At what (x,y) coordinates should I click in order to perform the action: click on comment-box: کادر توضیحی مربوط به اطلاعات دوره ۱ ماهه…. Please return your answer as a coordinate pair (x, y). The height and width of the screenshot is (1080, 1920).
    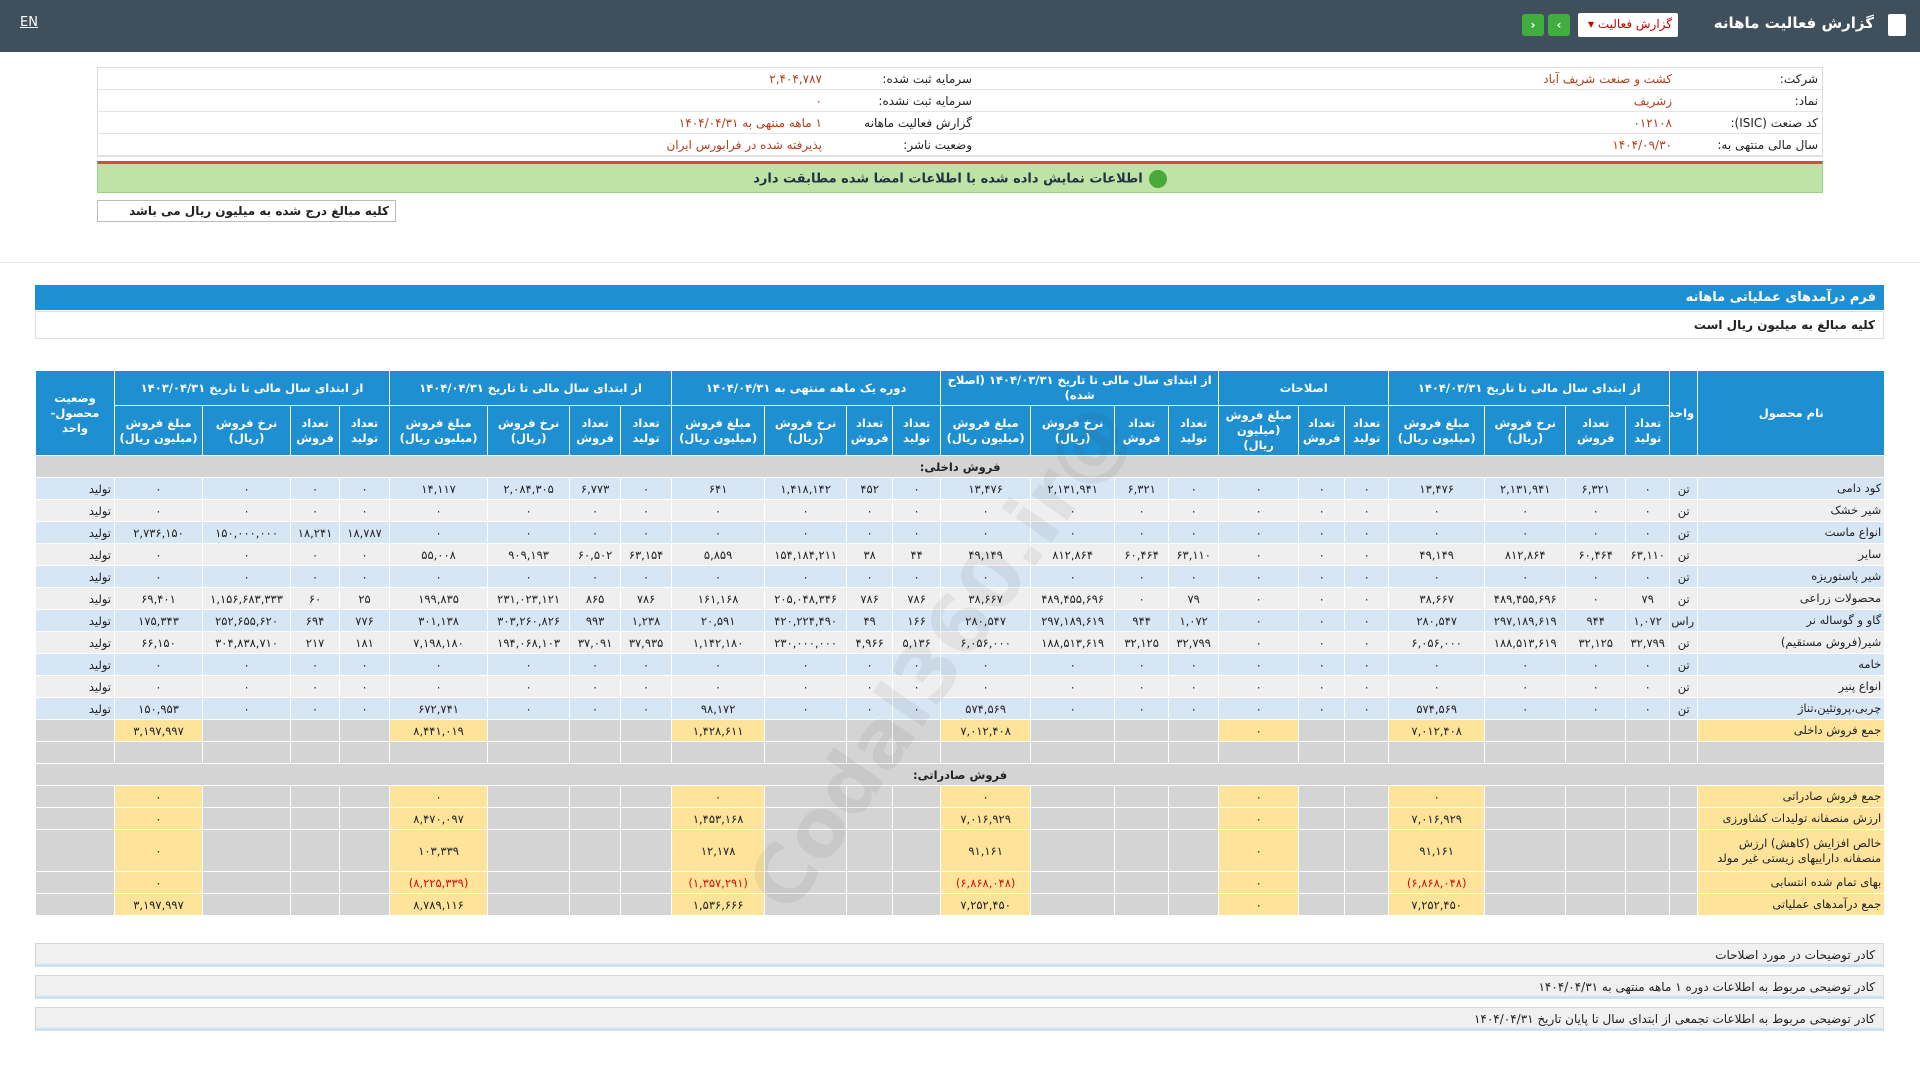
    Looking at the image, I should click on (959, 987).